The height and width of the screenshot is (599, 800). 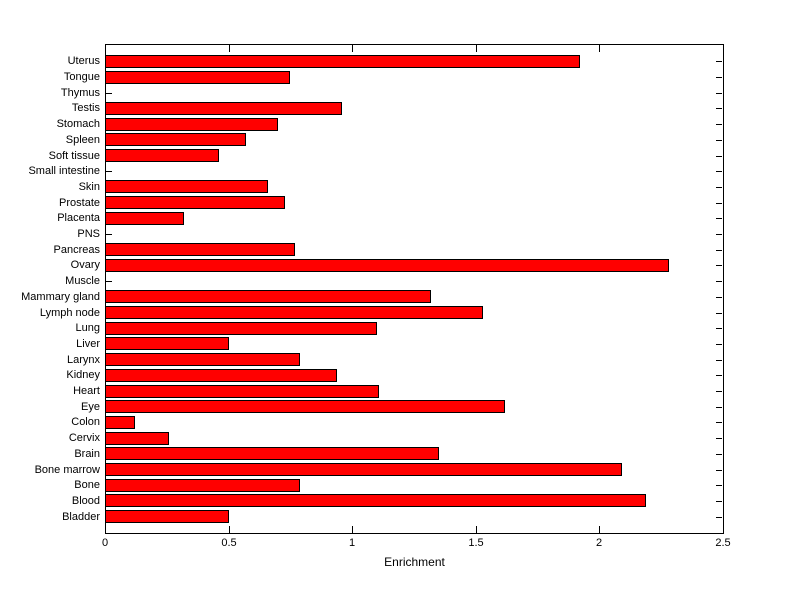 I want to click on x-tick-label: 1, so click(x=352, y=543).